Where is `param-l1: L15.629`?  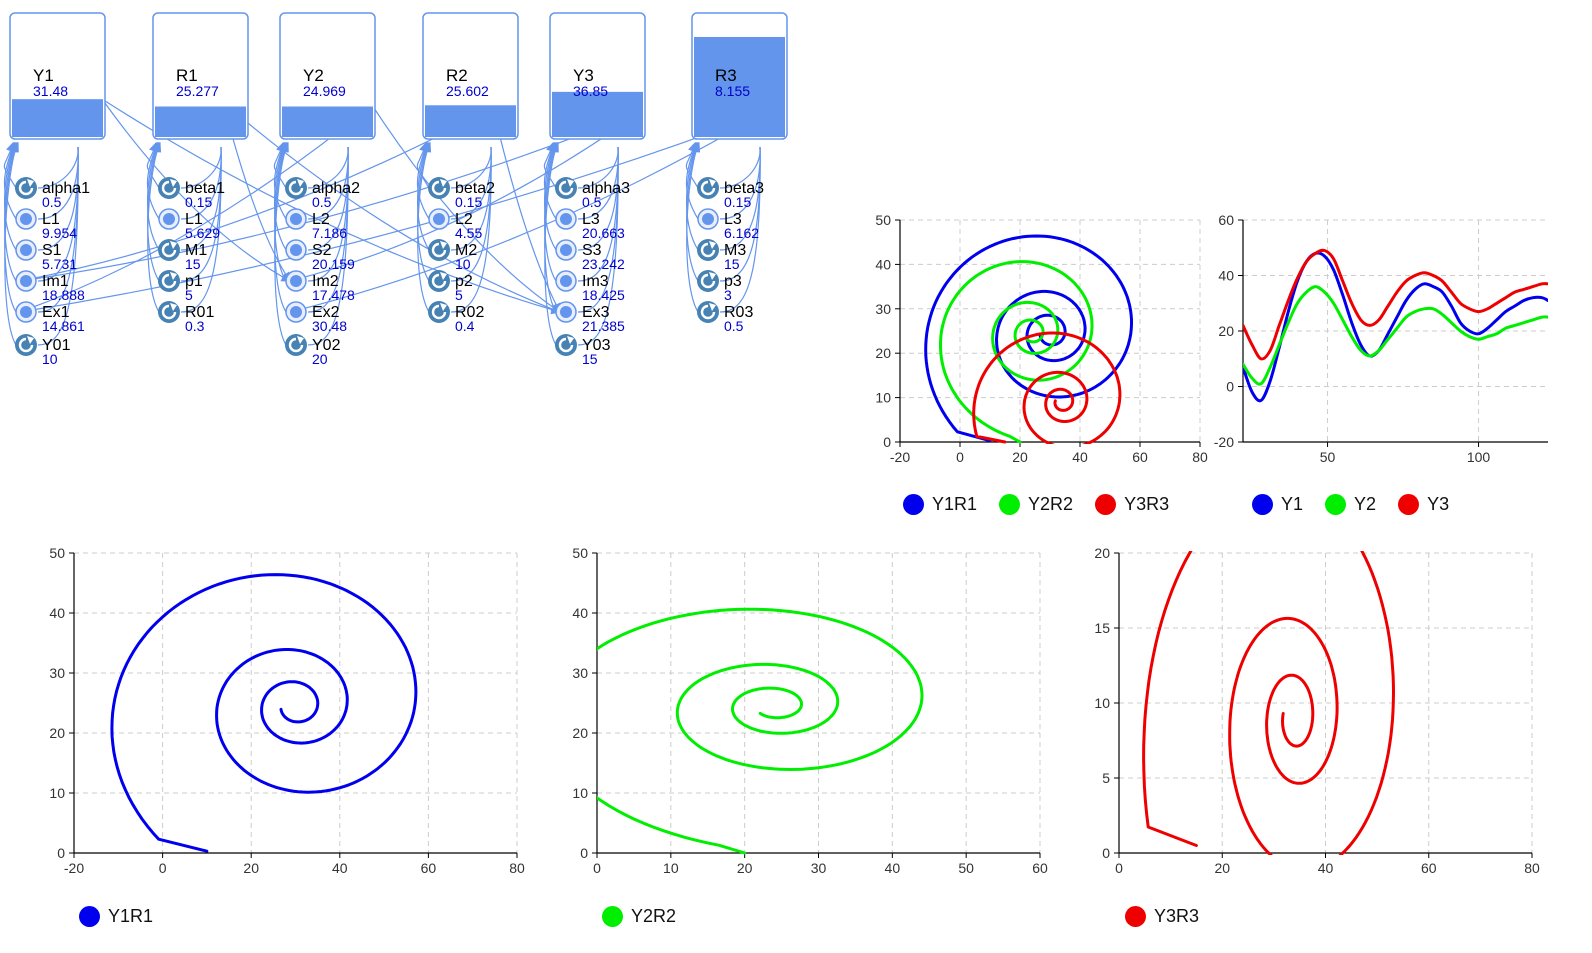
param-l1: L15.629 is located at coordinates (189, 224).